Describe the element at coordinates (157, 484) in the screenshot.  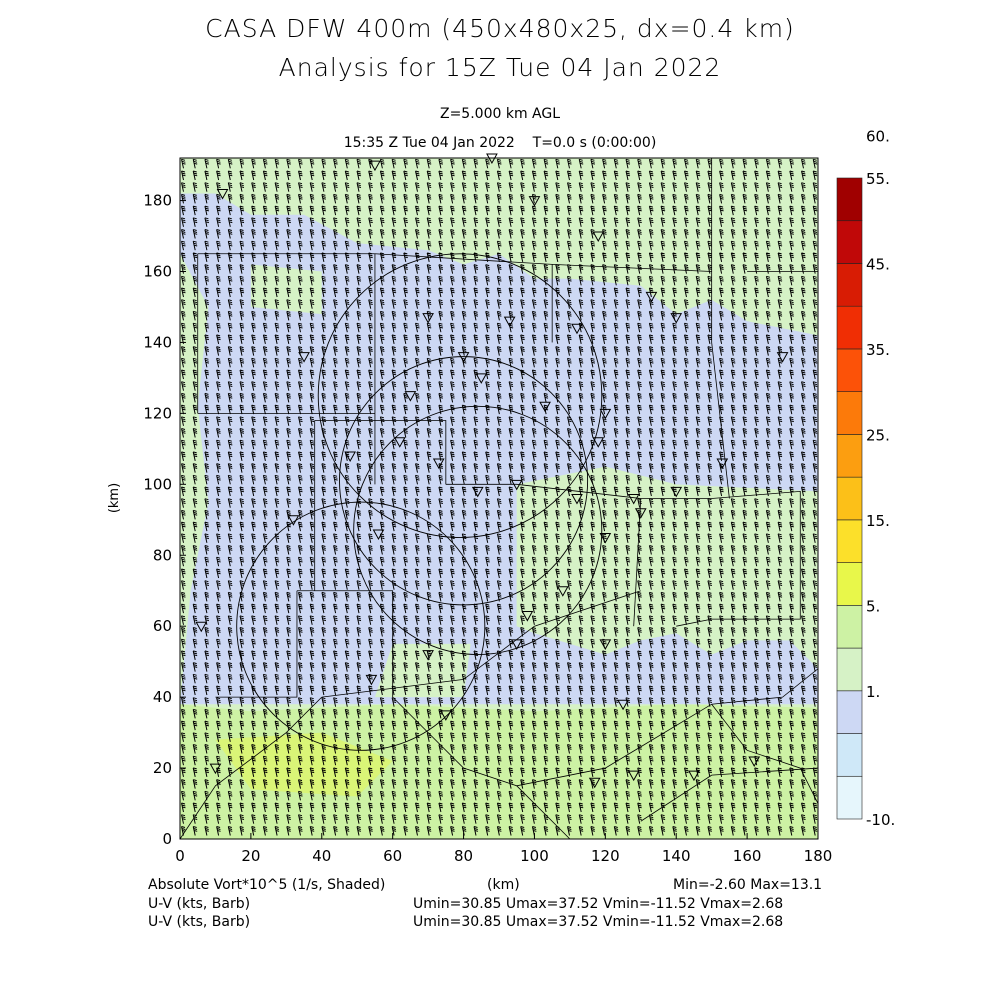
I see `y-tick-label: 100` at that location.